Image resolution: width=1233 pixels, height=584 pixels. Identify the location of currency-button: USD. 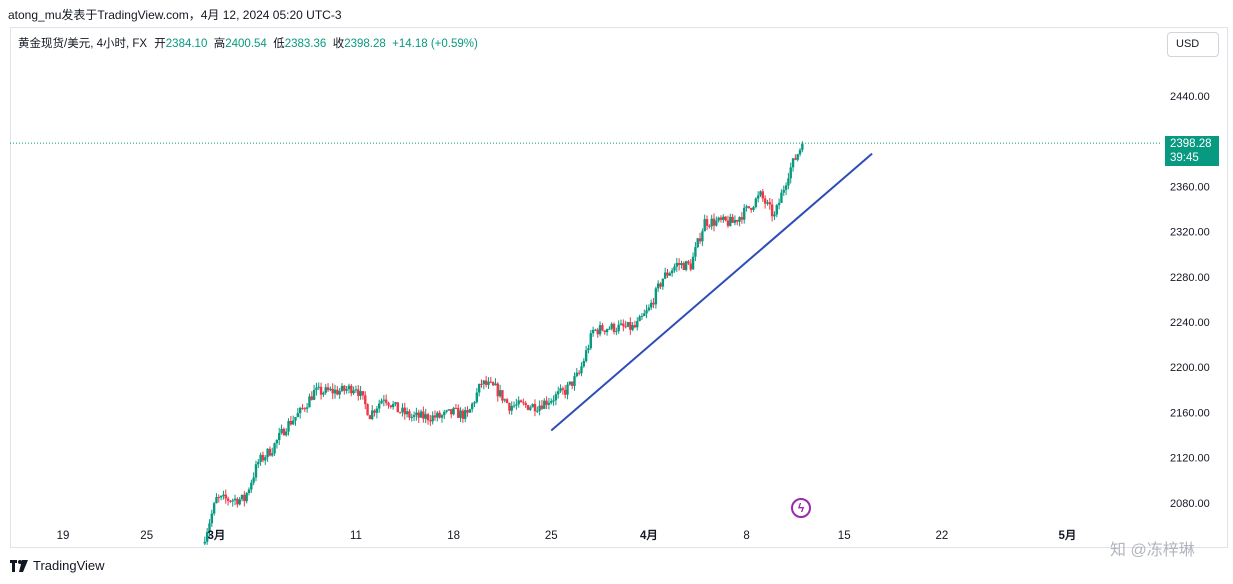
(1193, 44).